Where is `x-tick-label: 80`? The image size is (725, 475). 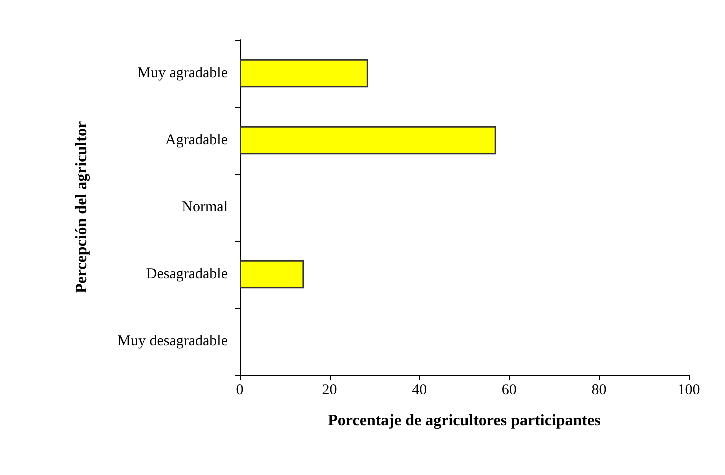
x-tick-label: 80 is located at coordinates (599, 390).